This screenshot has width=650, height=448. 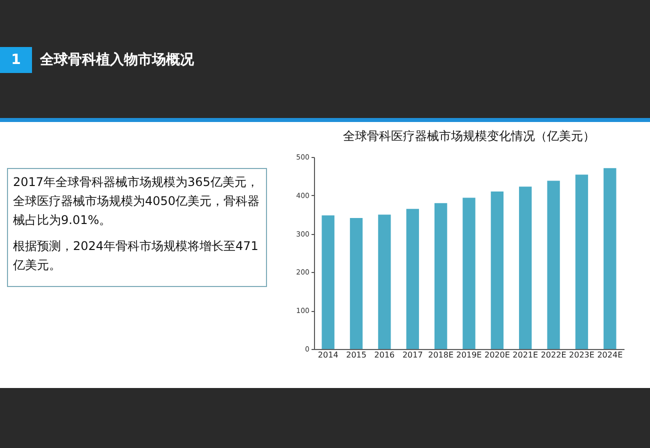 I want to click on x-tick-label: 2016, so click(x=384, y=355).